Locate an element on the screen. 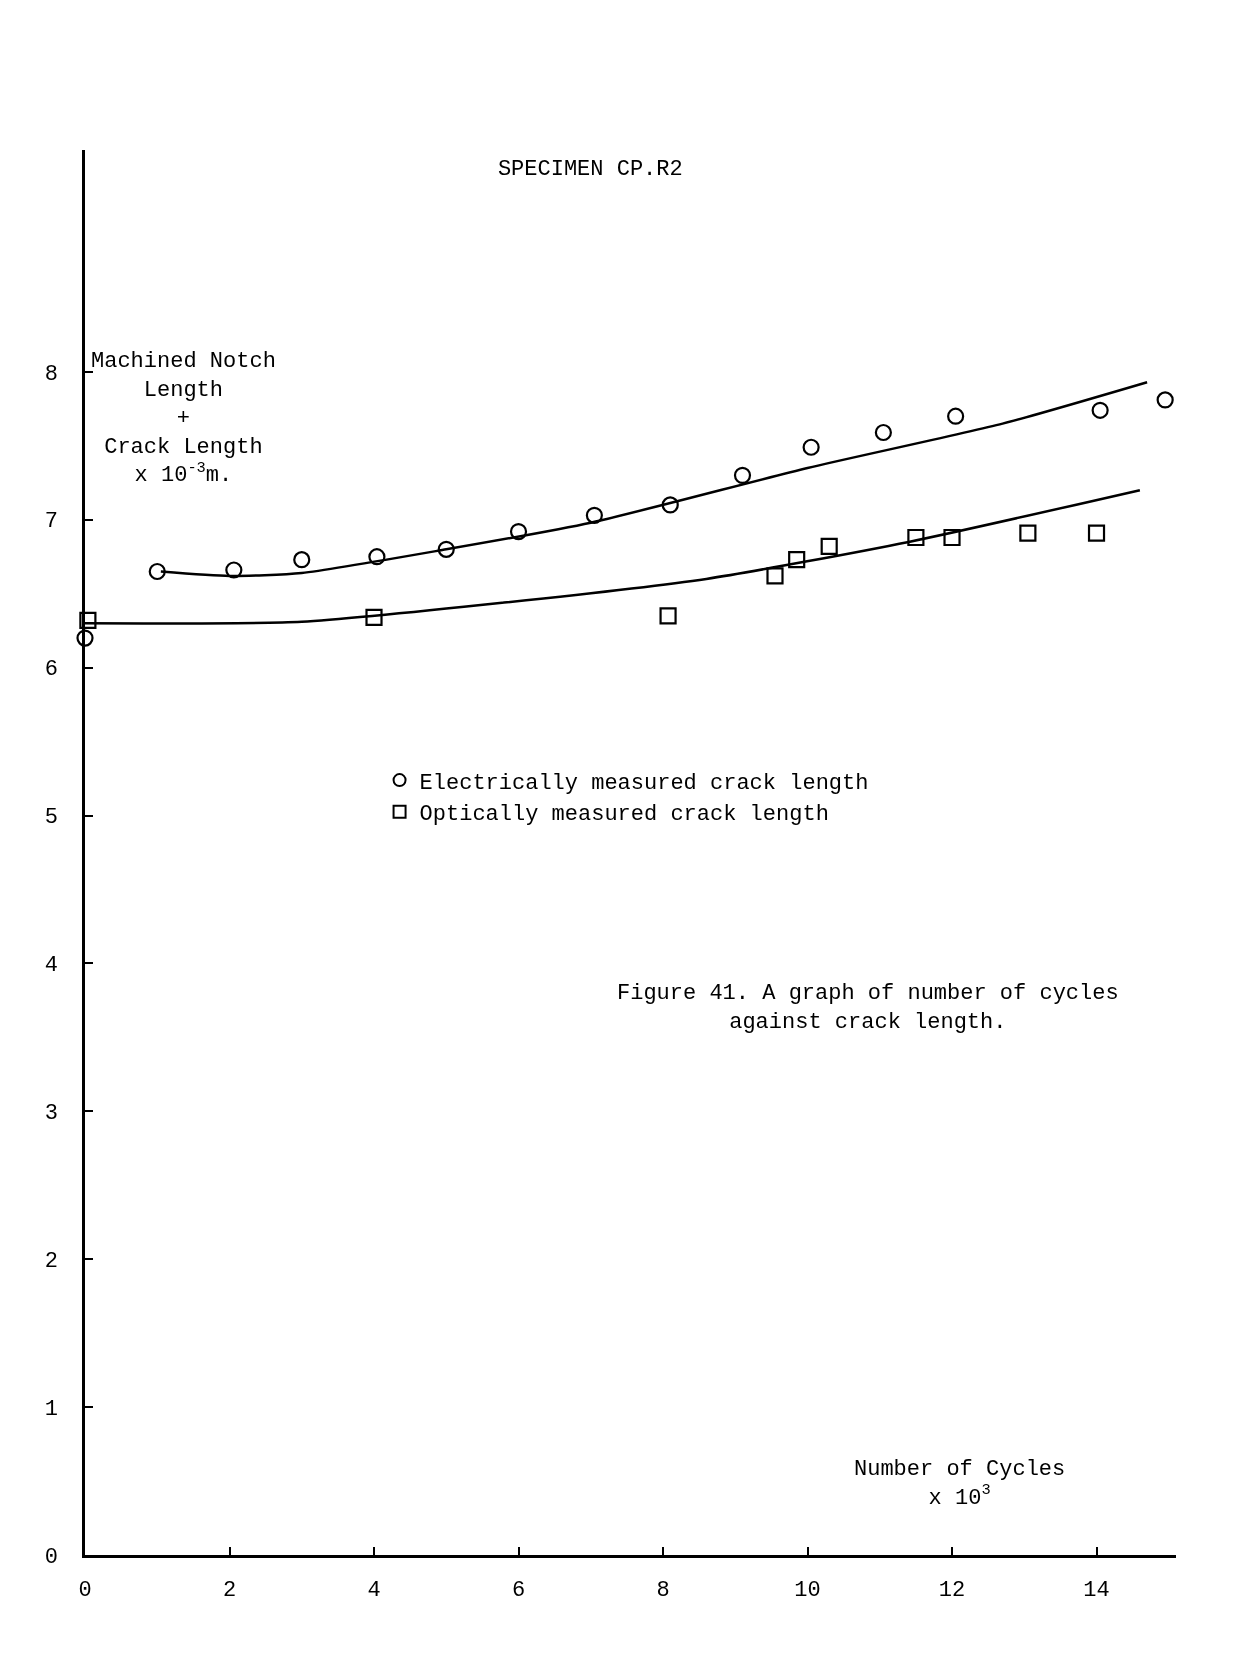 This screenshot has width=1256, height=1675. y-tick-label: 8 is located at coordinates (51, 374).